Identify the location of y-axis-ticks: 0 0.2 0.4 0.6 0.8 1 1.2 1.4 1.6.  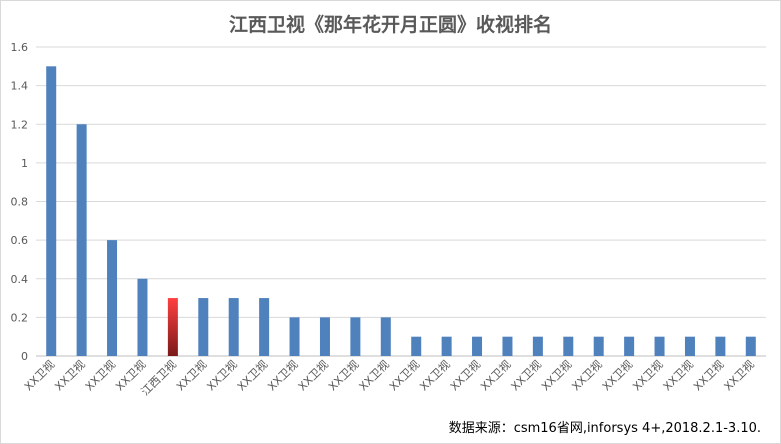
(20, 202).